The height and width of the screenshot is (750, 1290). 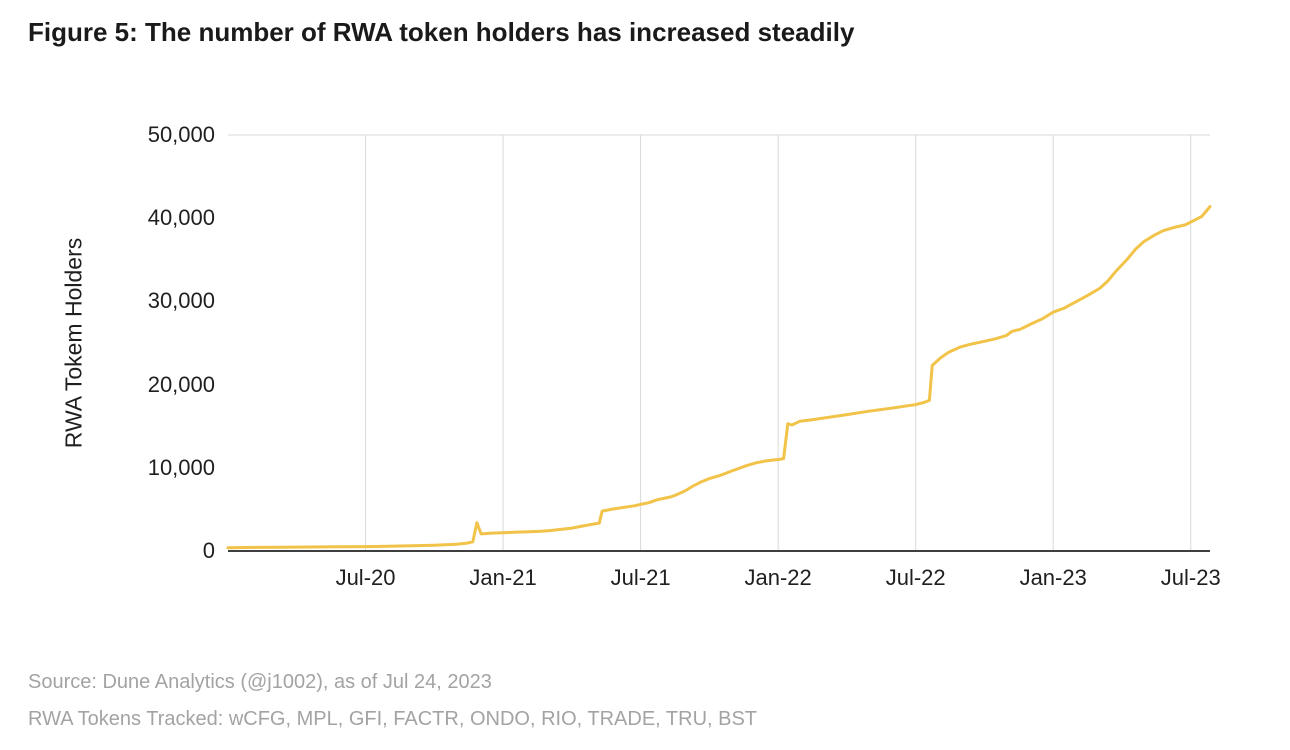 I want to click on y-tick-label: 30,000, so click(x=181, y=301).